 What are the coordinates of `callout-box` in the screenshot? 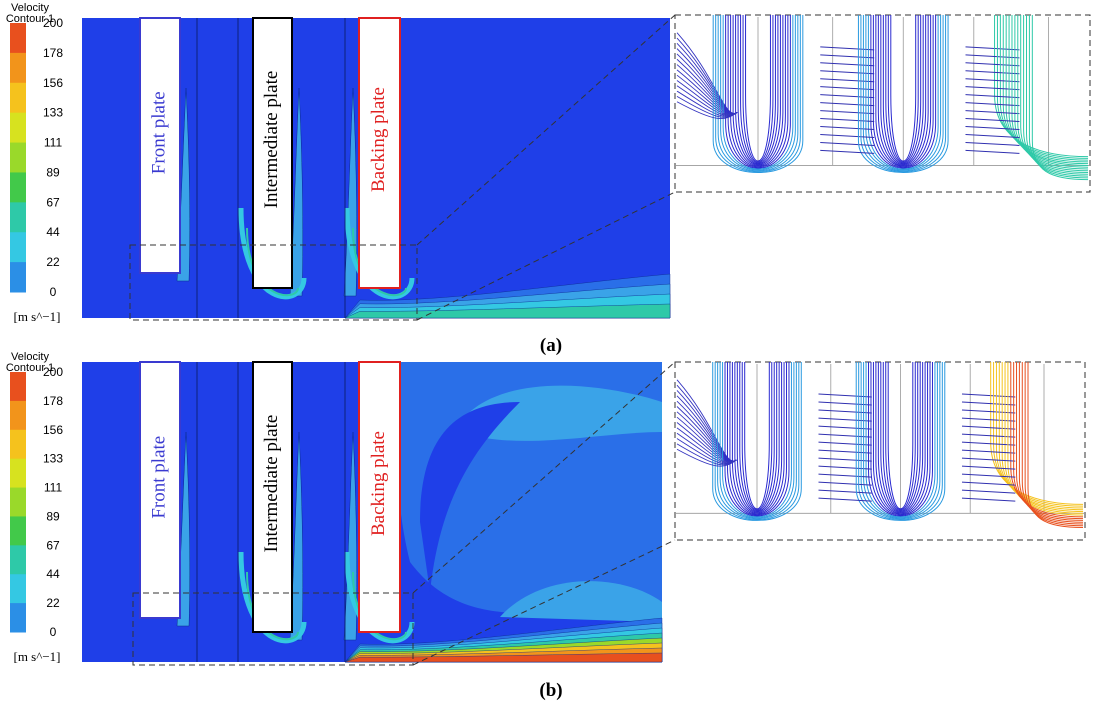 It's located at (273, 629).